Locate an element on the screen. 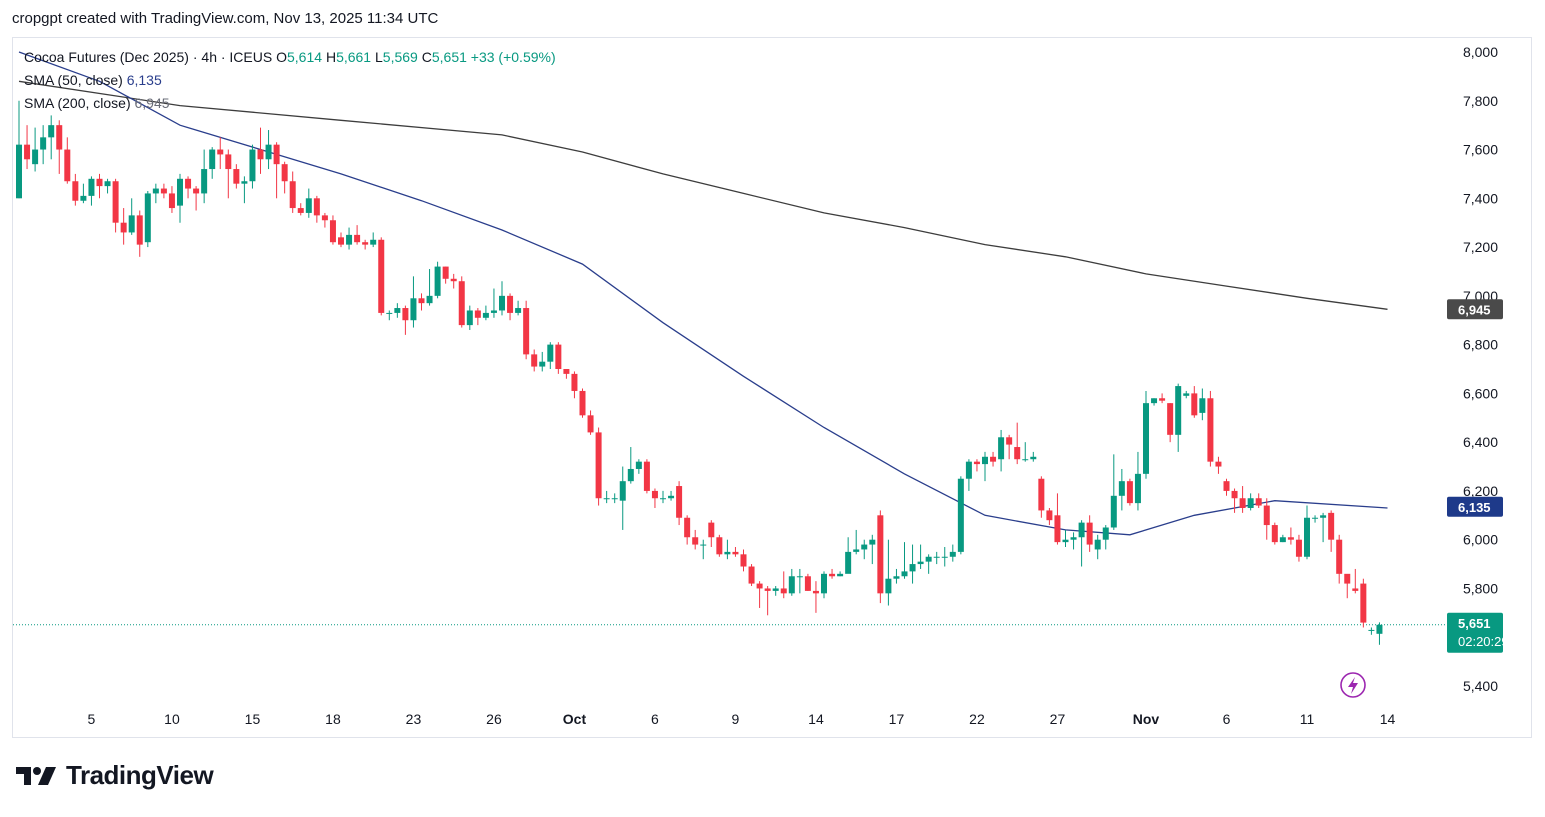  brand-logo: TradingView is located at coordinates (115, 775).